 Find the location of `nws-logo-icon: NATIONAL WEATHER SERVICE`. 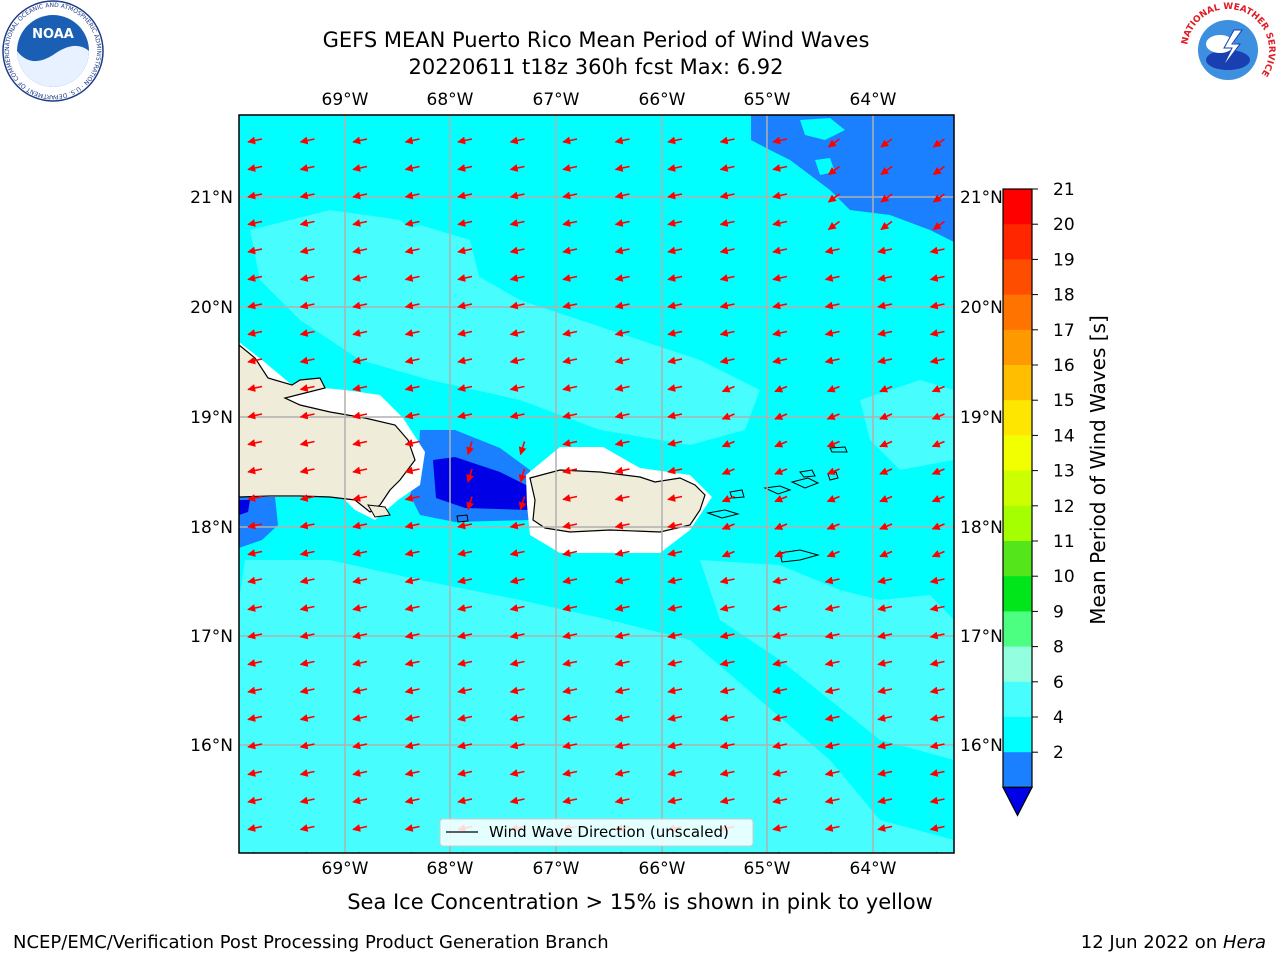

nws-logo-icon: NATIONAL WEATHER SERVICE is located at coordinates (1228, 50).